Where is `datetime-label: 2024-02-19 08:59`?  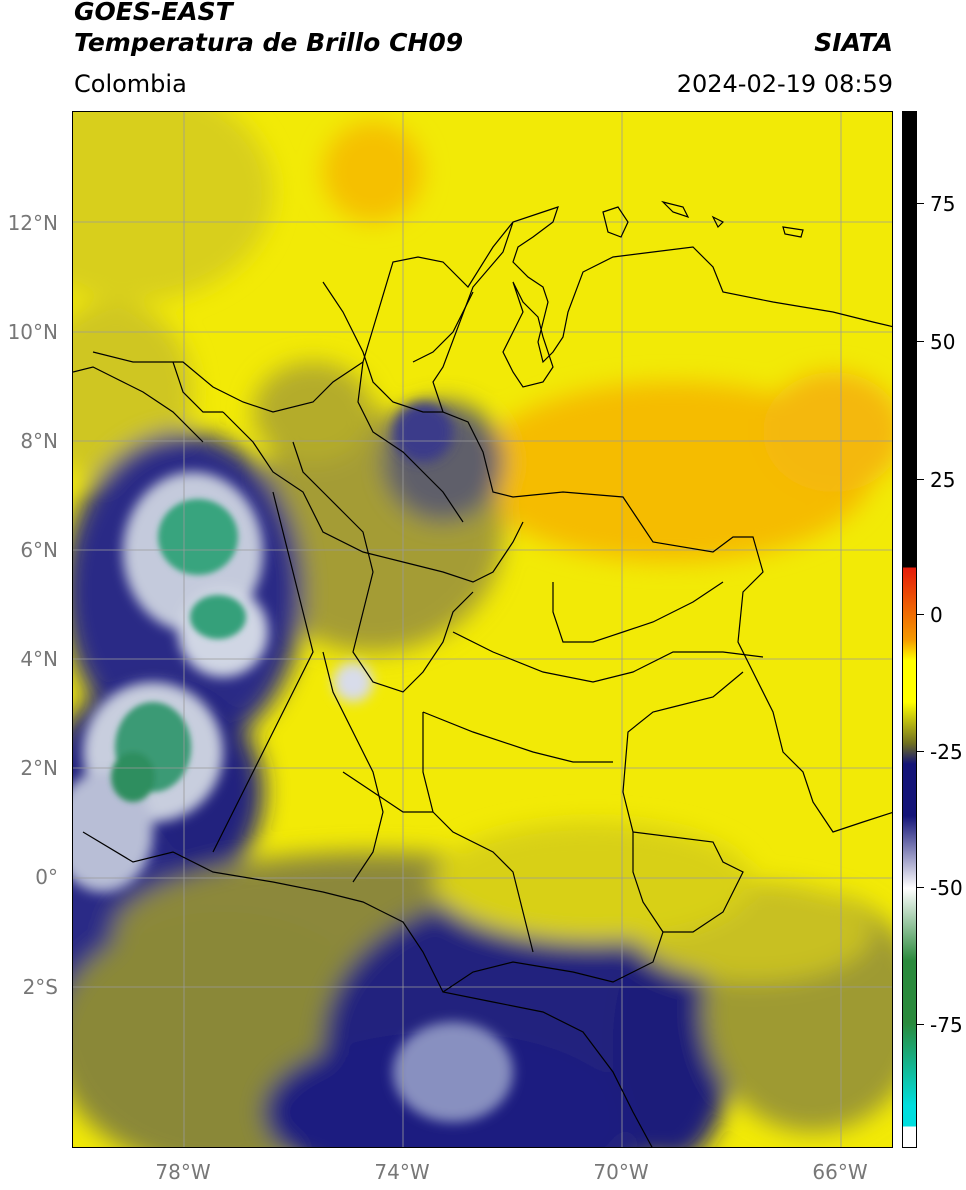 datetime-label: 2024-02-19 08:59 is located at coordinates (784, 84).